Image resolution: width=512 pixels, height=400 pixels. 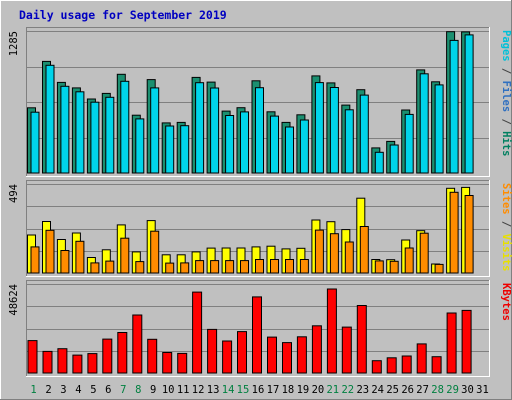 I want to click on day-label: 30, so click(x=467, y=390).